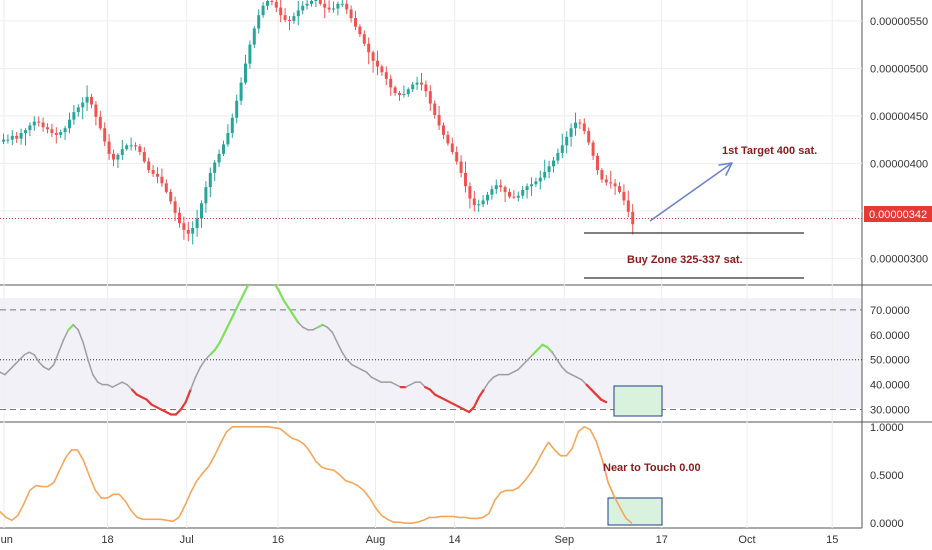 The width and height of the screenshot is (932, 550). Describe the element at coordinates (899, 22) in the screenshot. I see `price-tick-label: 0.00000550` at that location.